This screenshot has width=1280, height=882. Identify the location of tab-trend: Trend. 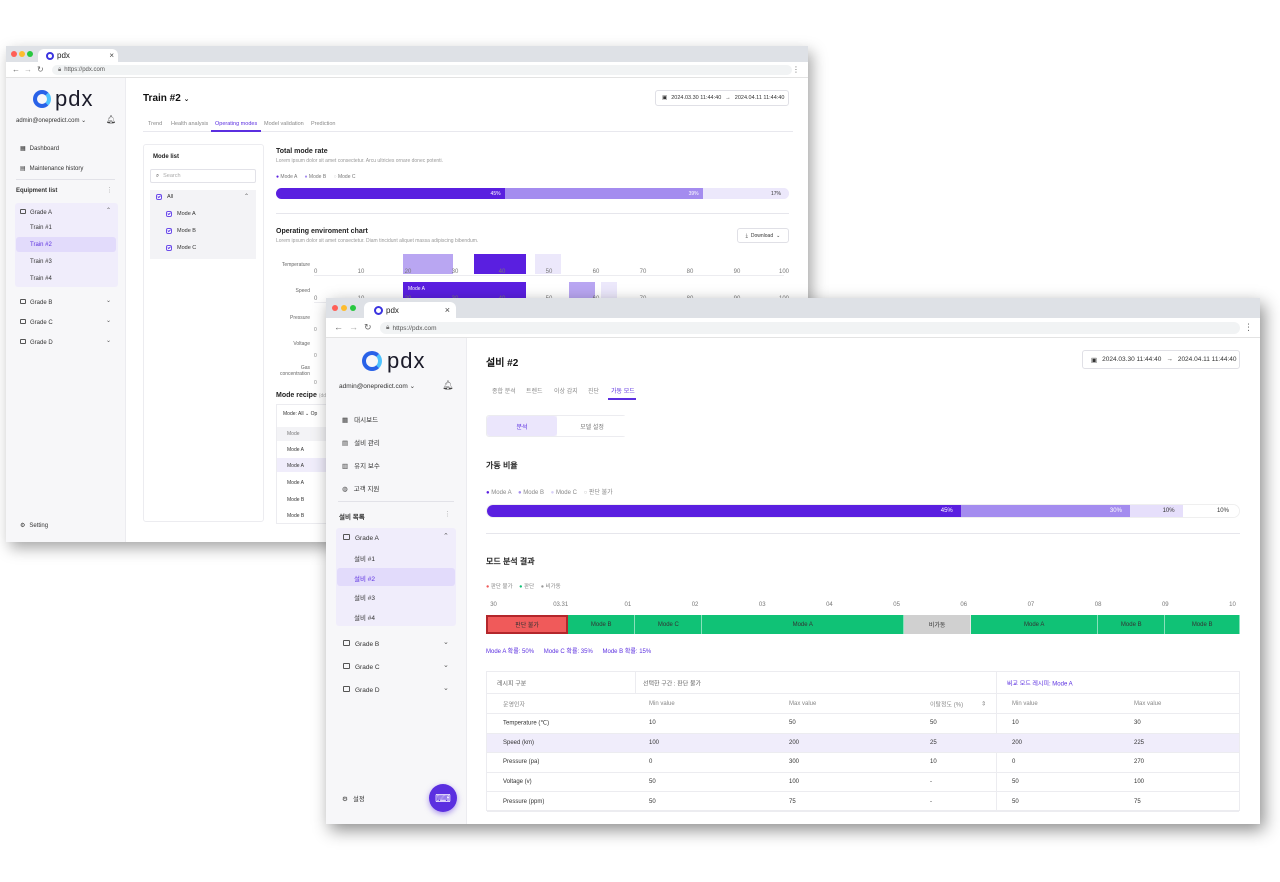
(155, 124).